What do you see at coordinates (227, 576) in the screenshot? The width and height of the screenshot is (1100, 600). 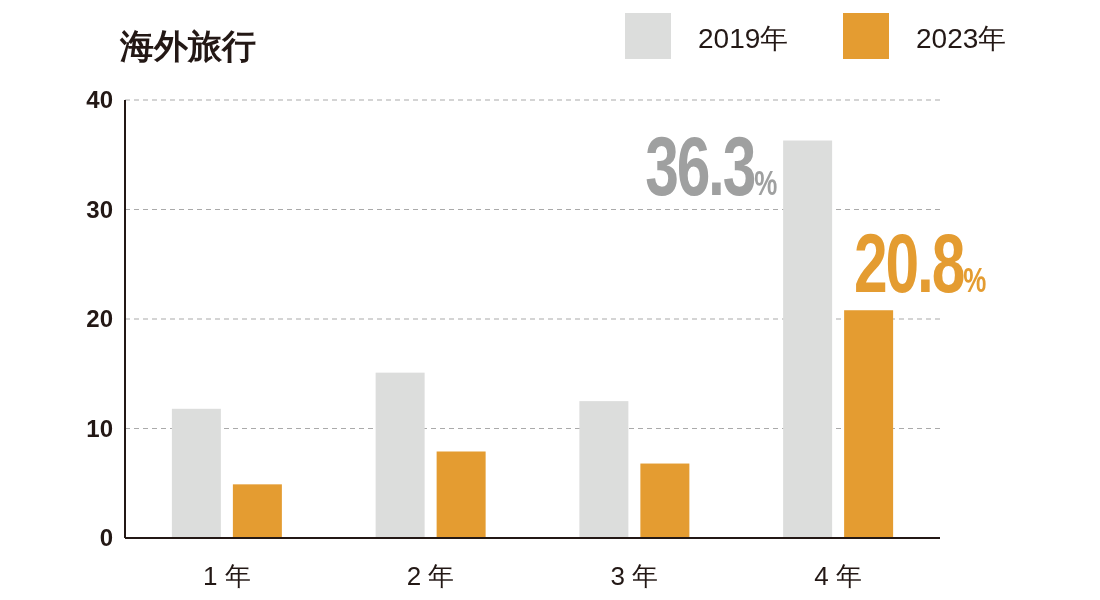 I see `x-tick-label: 1 年` at bounding box center [227, 576].